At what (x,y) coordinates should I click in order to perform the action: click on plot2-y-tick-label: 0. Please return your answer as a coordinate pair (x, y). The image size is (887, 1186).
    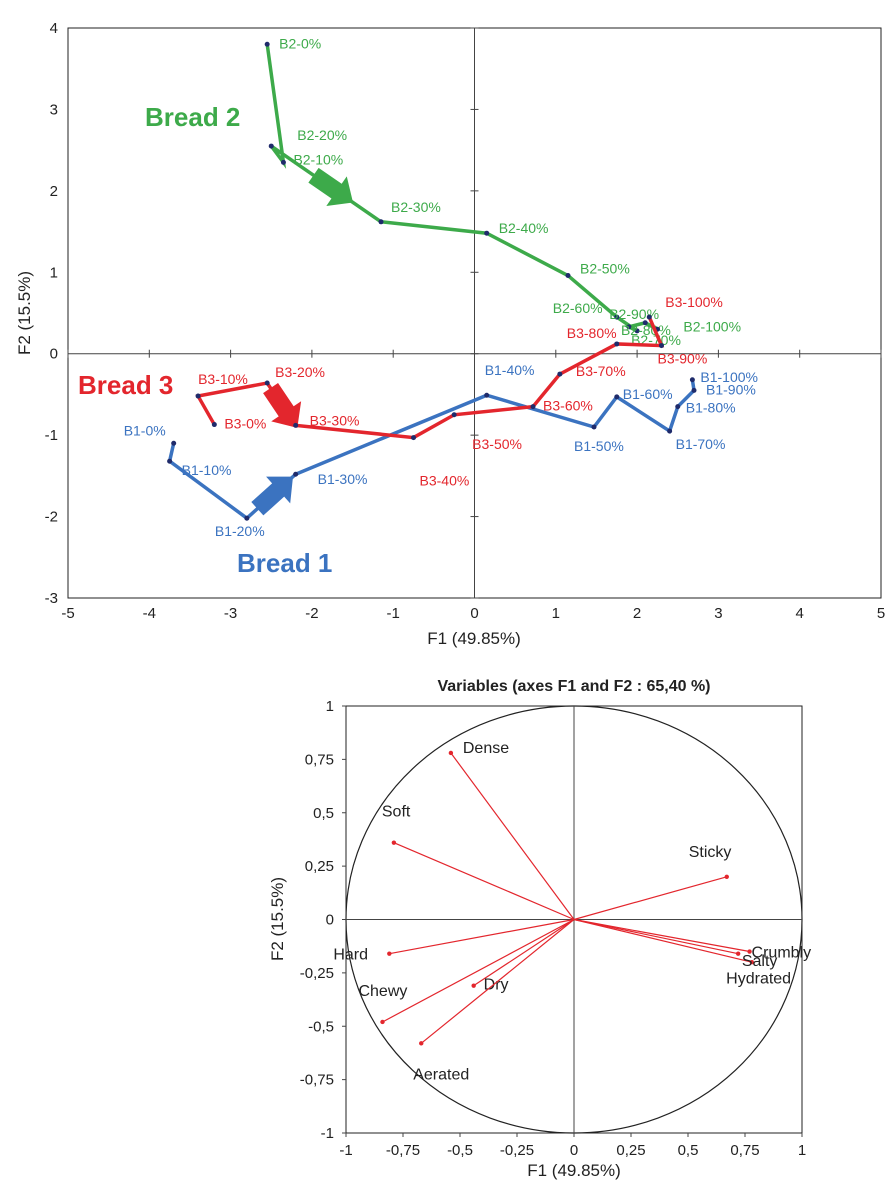
    Looking at the image, I should click on (330, 920).